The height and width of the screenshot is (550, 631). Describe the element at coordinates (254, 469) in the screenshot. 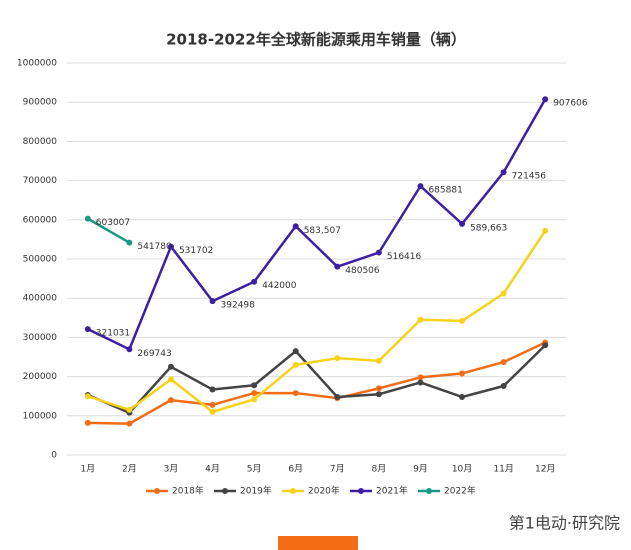

I see `x-tick-label: 5月` at that location.